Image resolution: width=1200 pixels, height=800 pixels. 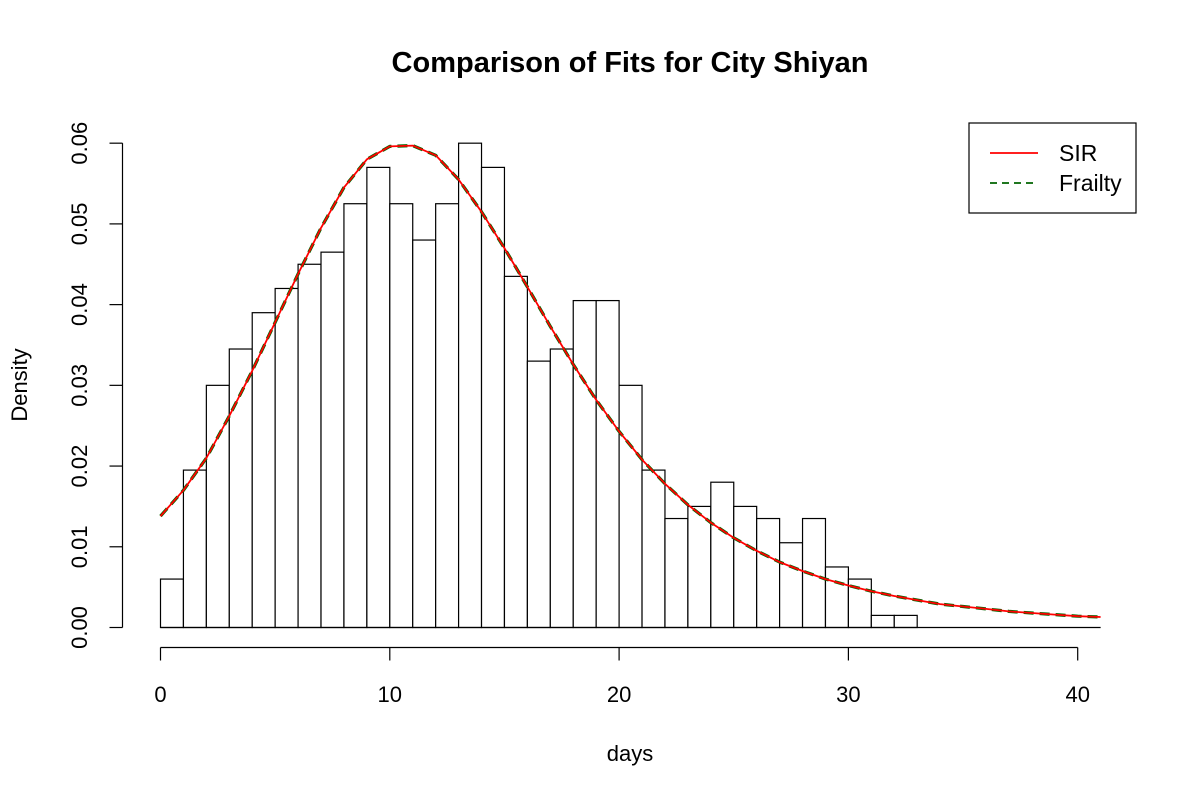 I want to click on legend-box, so click(x=1052, y=168).